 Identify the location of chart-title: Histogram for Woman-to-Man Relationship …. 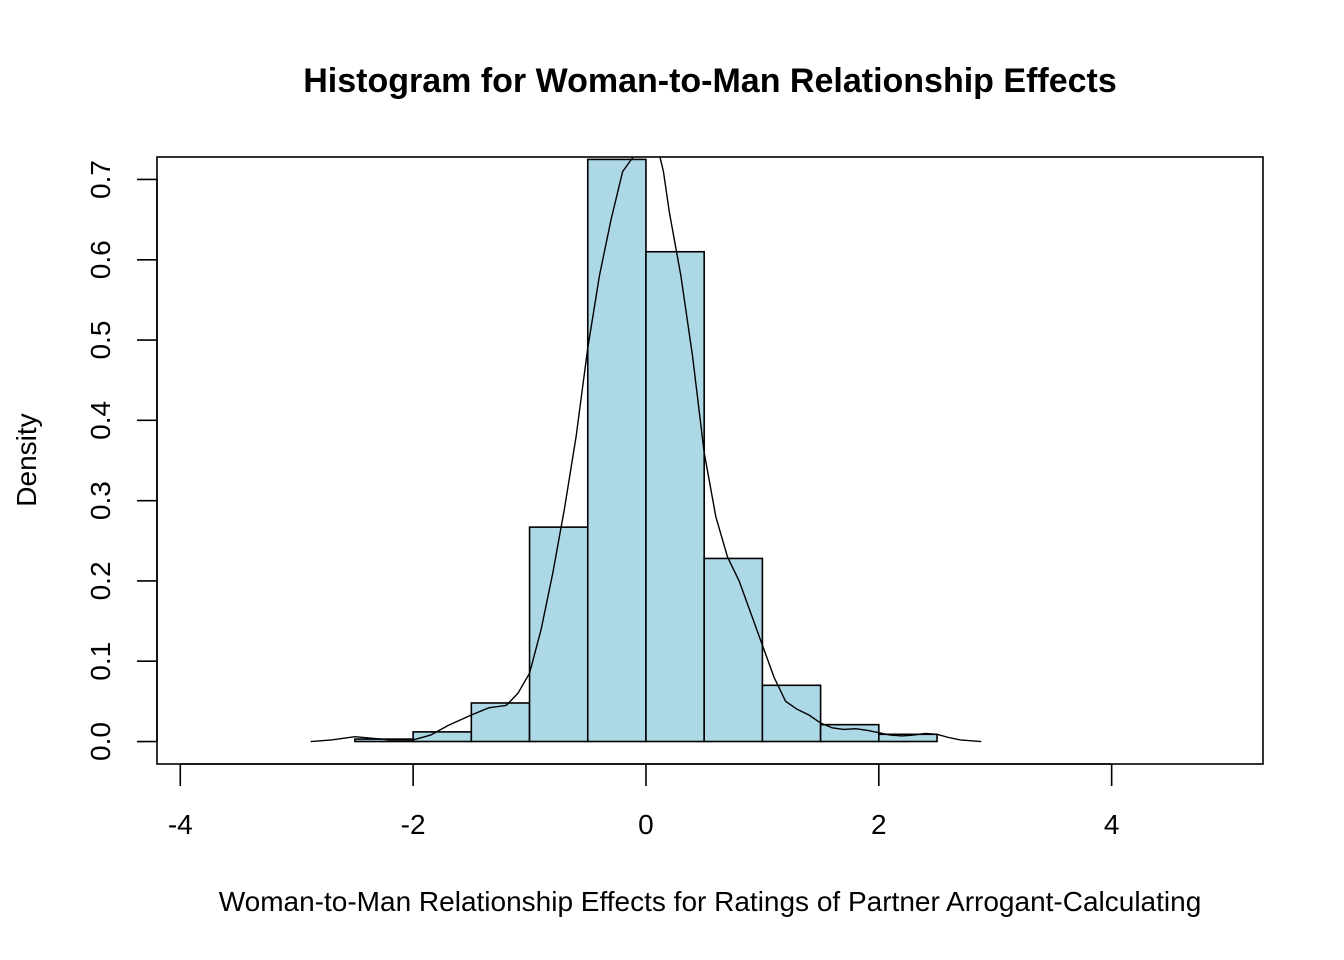
(710, 81).